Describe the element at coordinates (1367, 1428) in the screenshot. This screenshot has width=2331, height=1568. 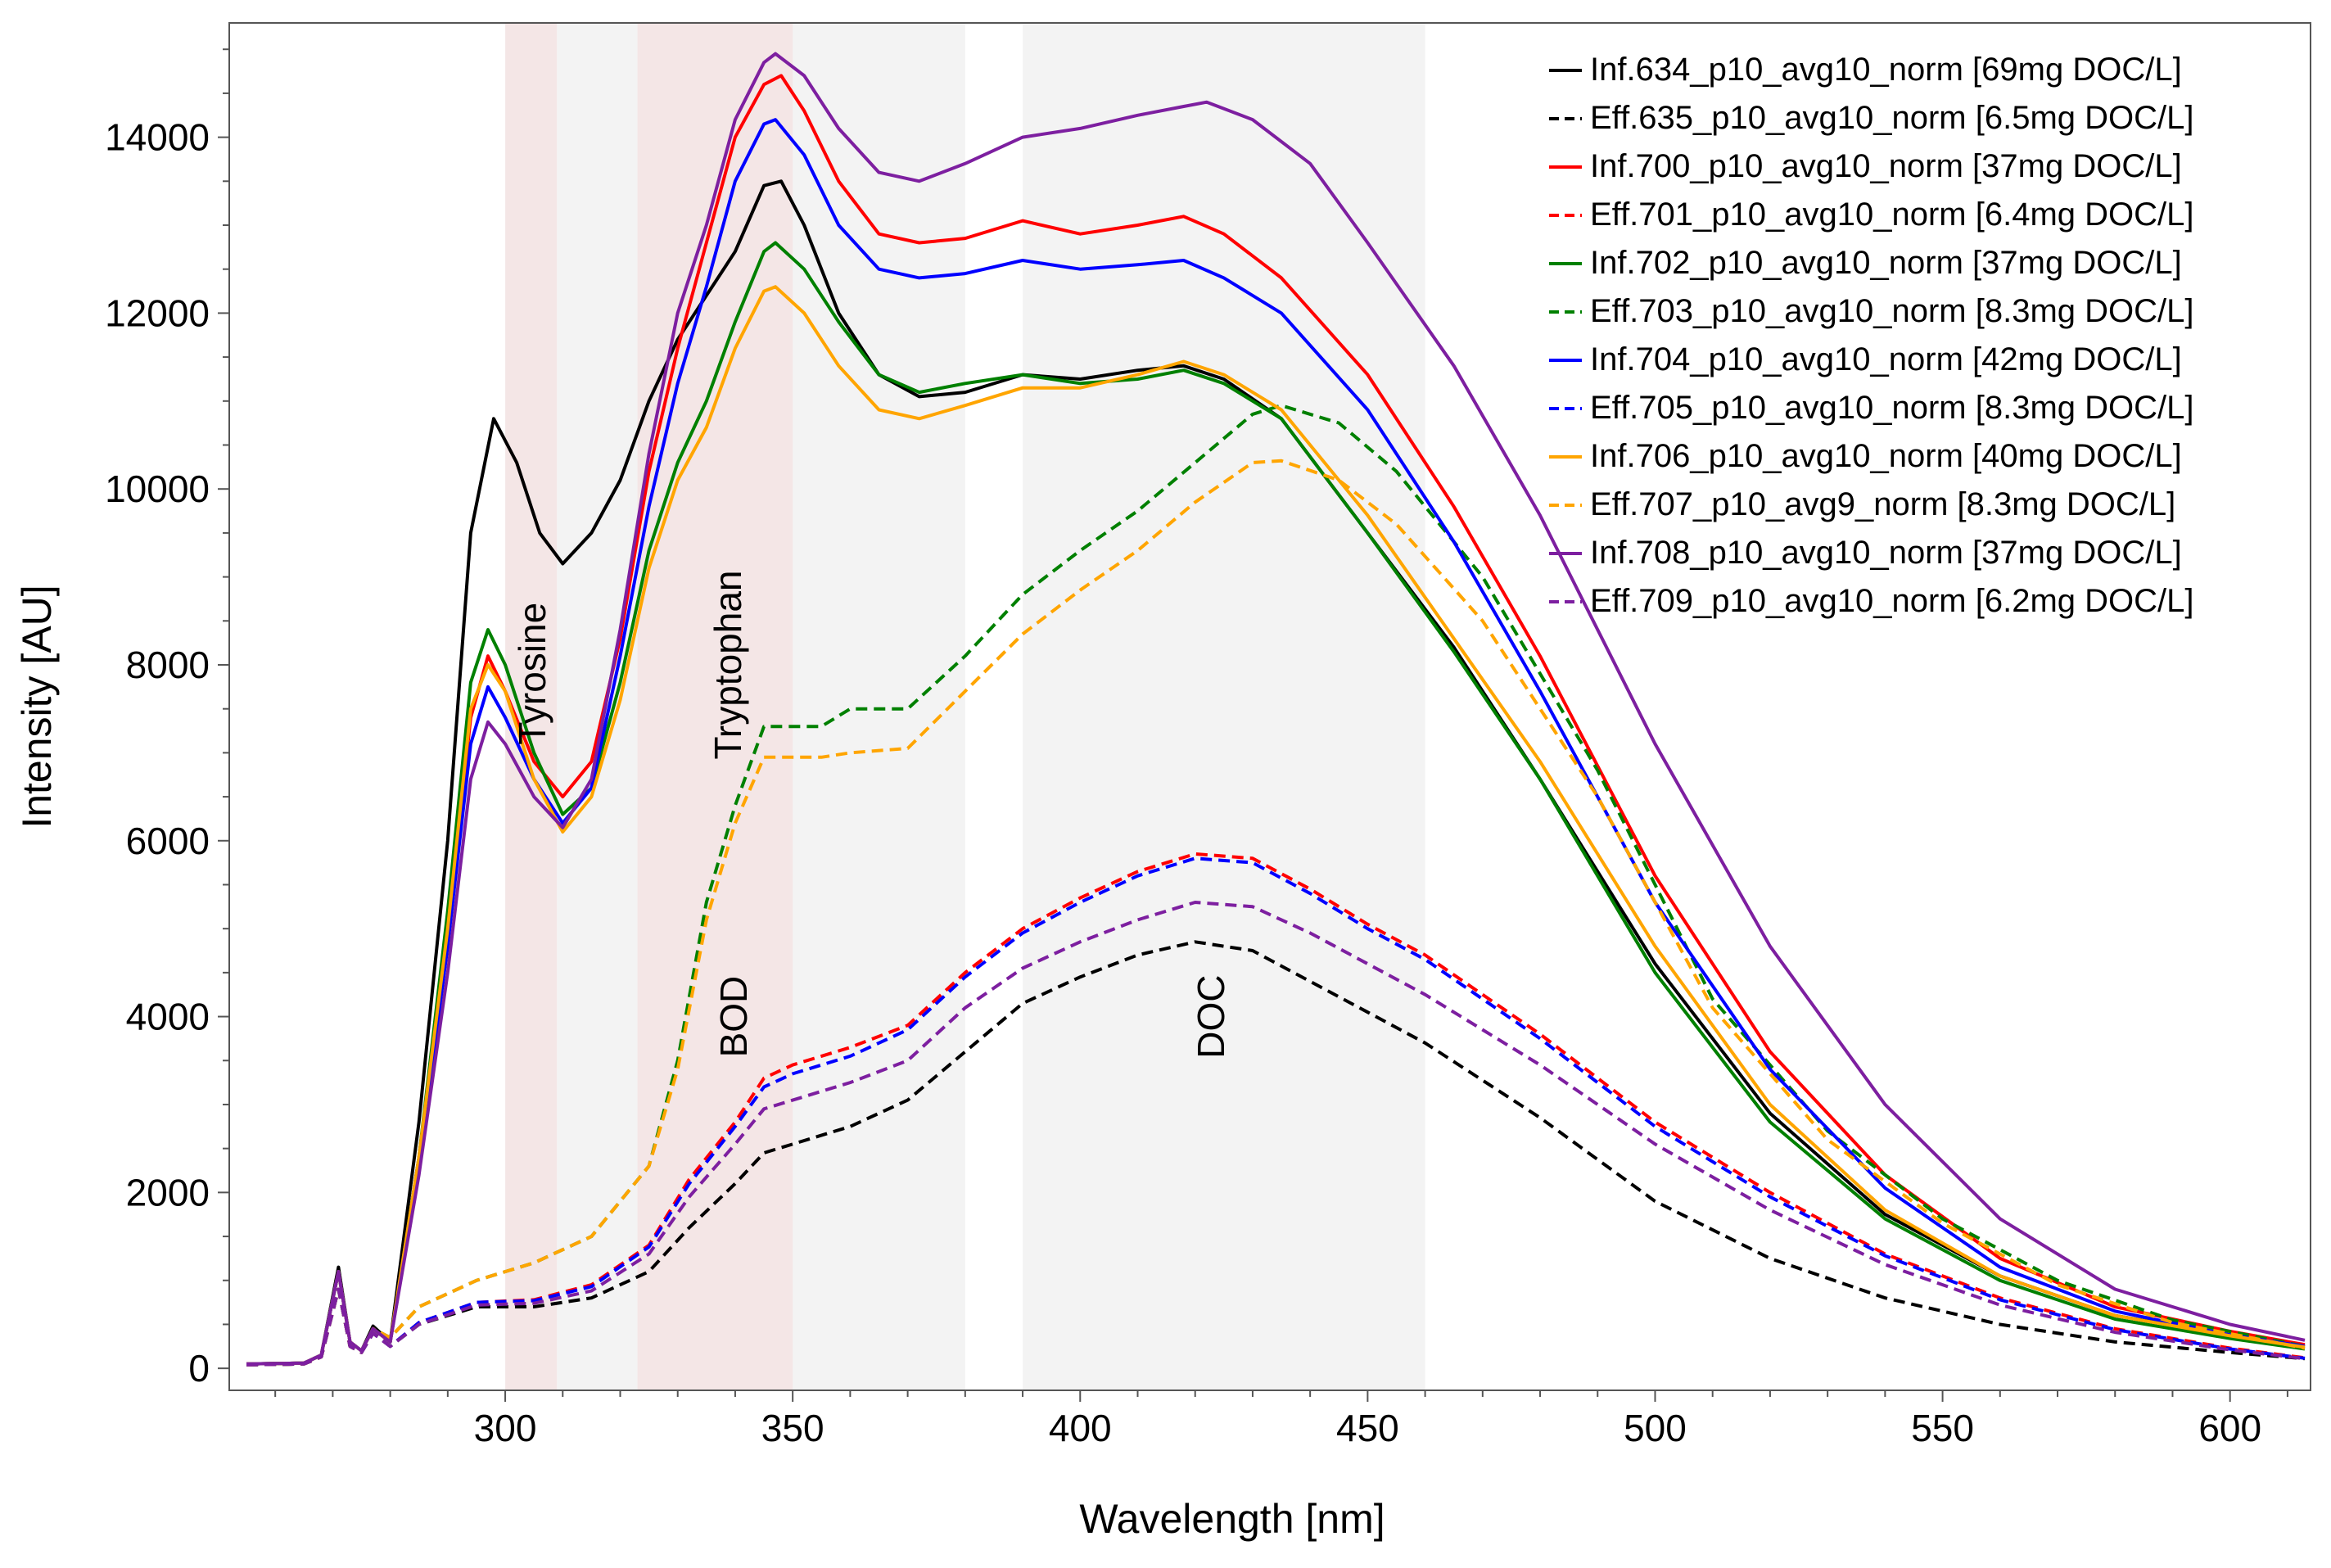
I see `x-tick-label: 450` at that location.